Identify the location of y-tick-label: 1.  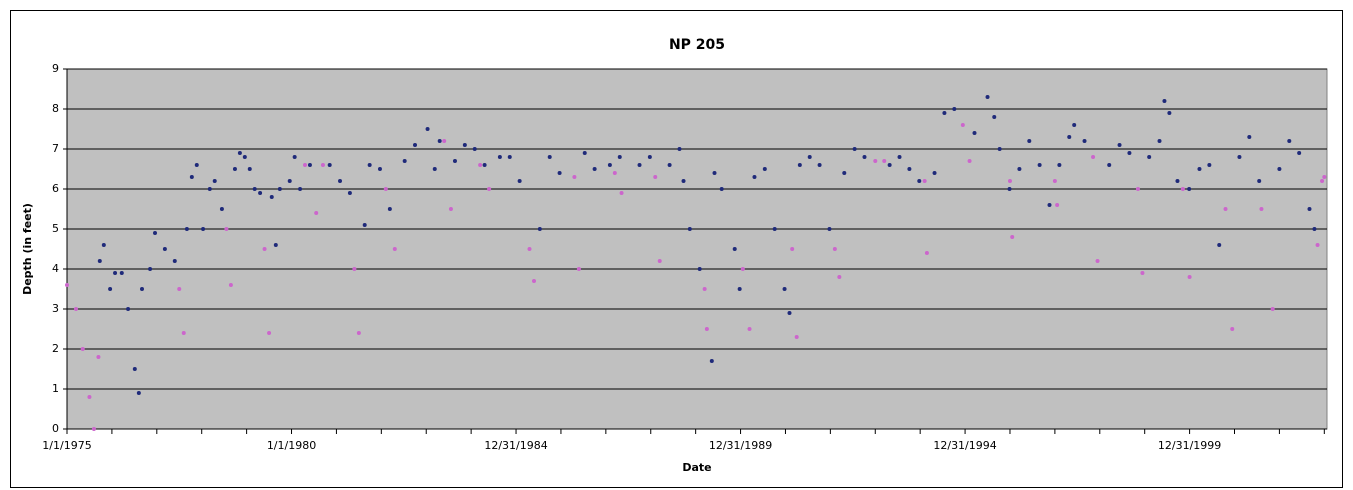
(55, 388).